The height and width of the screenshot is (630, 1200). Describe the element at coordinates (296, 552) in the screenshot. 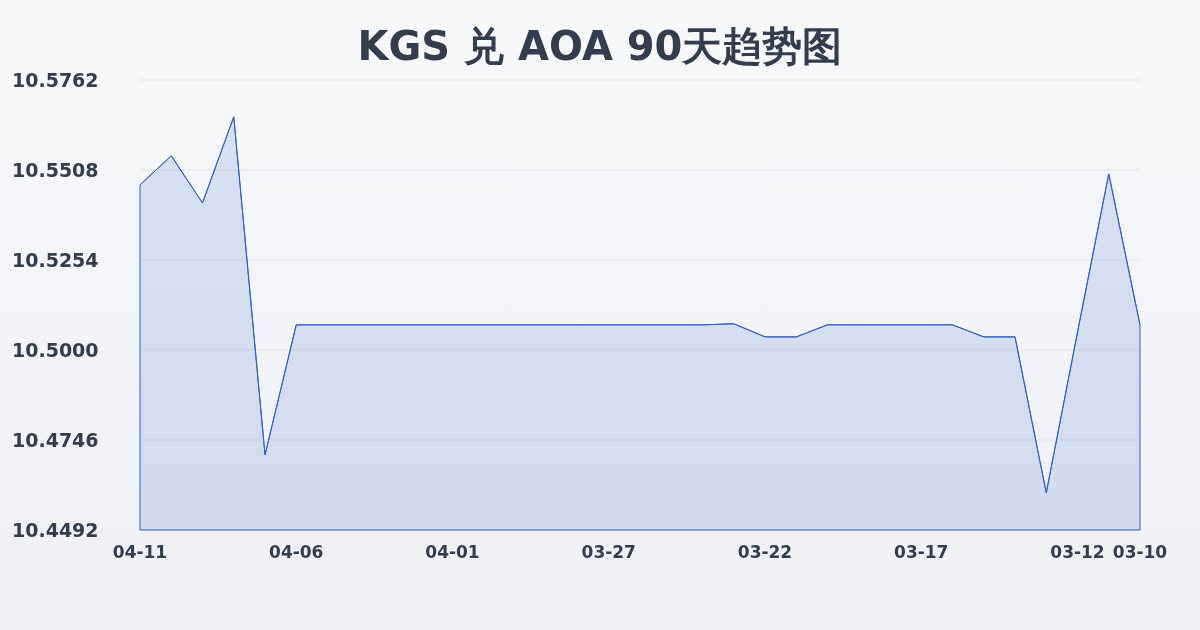

I see `xtick: 04-06` at that location.